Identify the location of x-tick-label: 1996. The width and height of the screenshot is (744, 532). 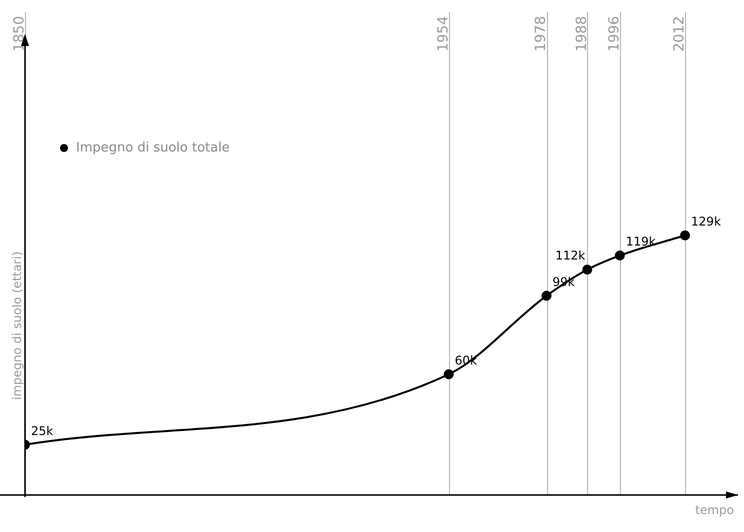
(614, 34).